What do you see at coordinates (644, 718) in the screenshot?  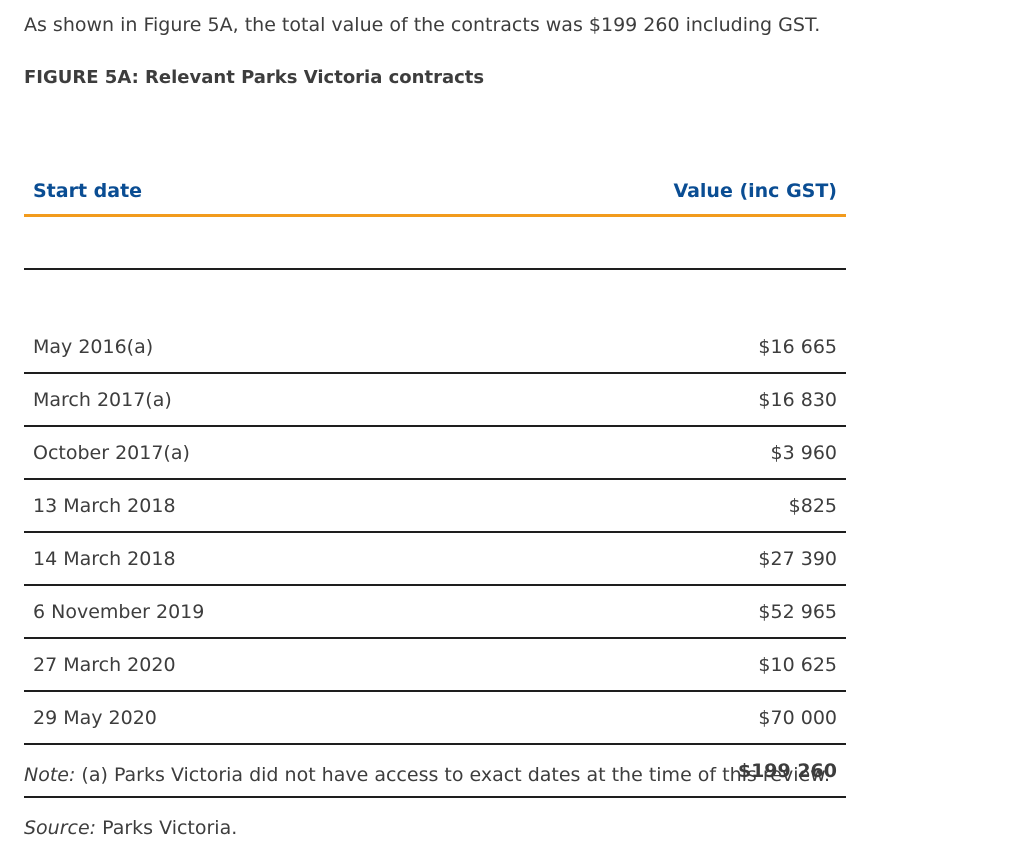 I see `row-value: $70 000` at bounding box center [644, 718].